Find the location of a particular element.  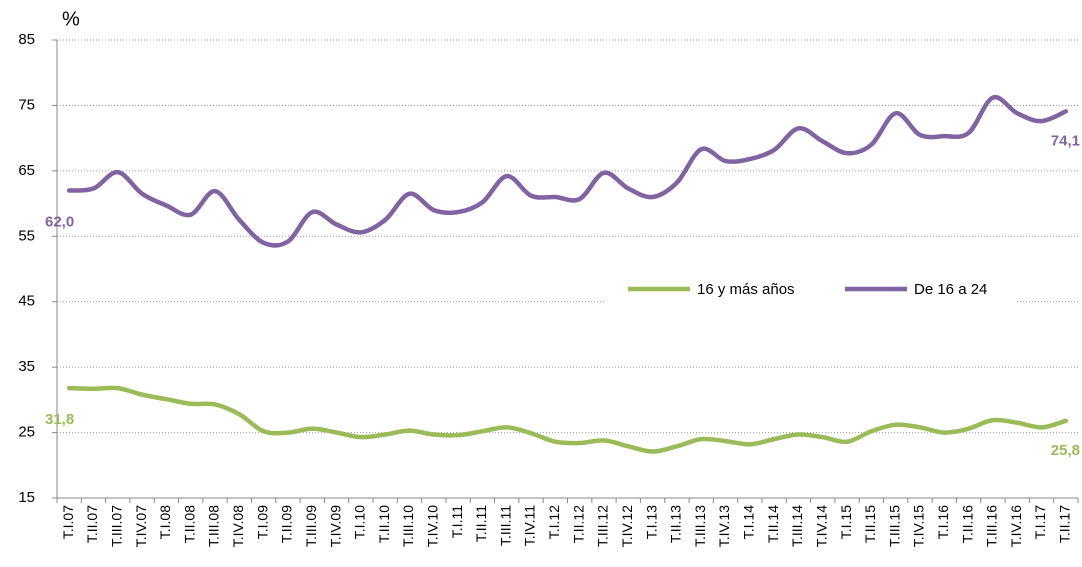

x-tick-label: T.II.07 is located at coordinates (92, 524).